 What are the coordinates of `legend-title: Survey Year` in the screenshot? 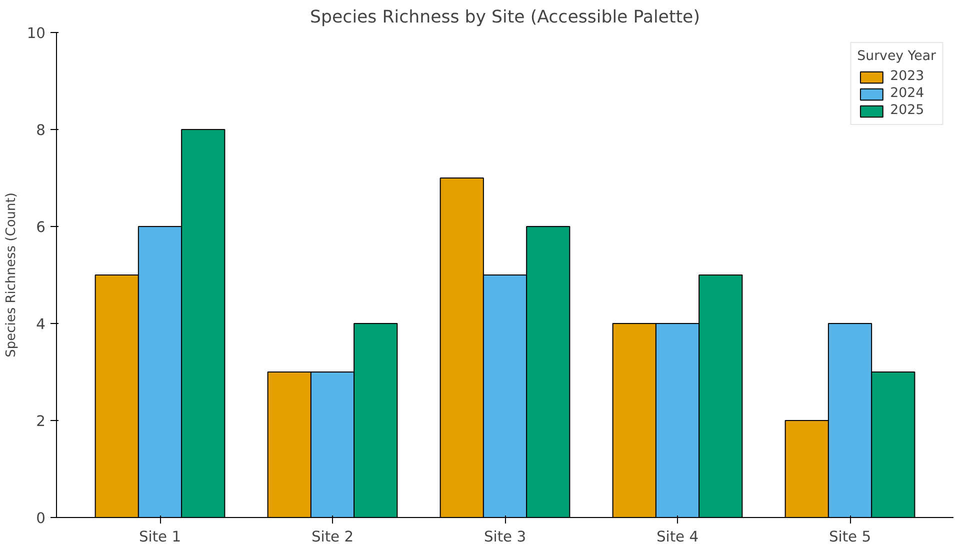 It's located at (896, 56).